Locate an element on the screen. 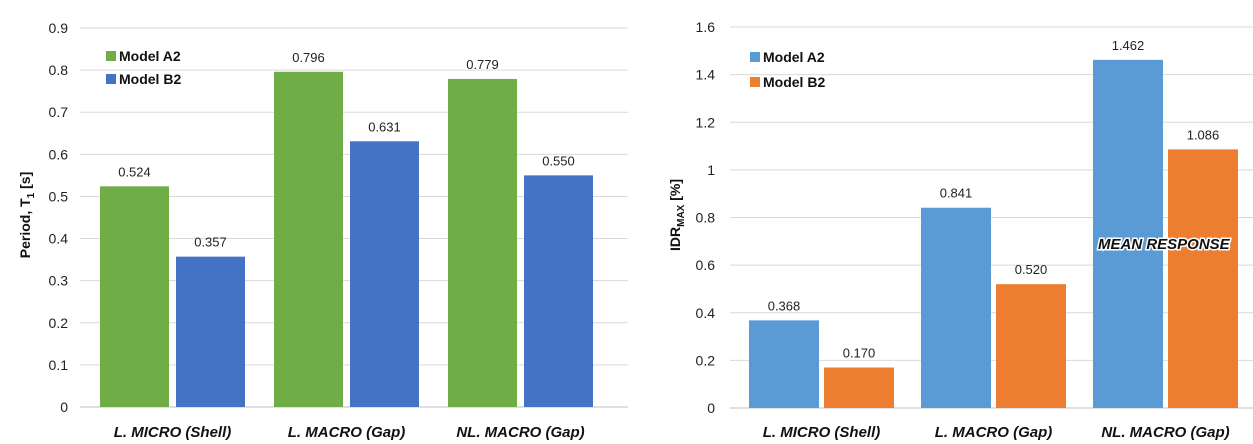 This screenshot has height=444, width=1253. y-tick-label: 1.2 is located at coordinates (706, 122).